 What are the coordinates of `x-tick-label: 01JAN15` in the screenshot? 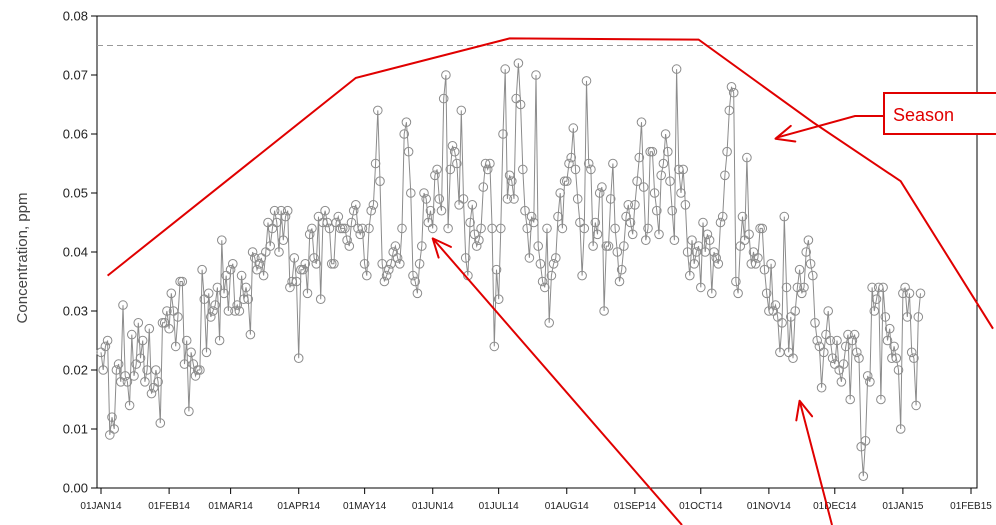 It's located at (903, 506).